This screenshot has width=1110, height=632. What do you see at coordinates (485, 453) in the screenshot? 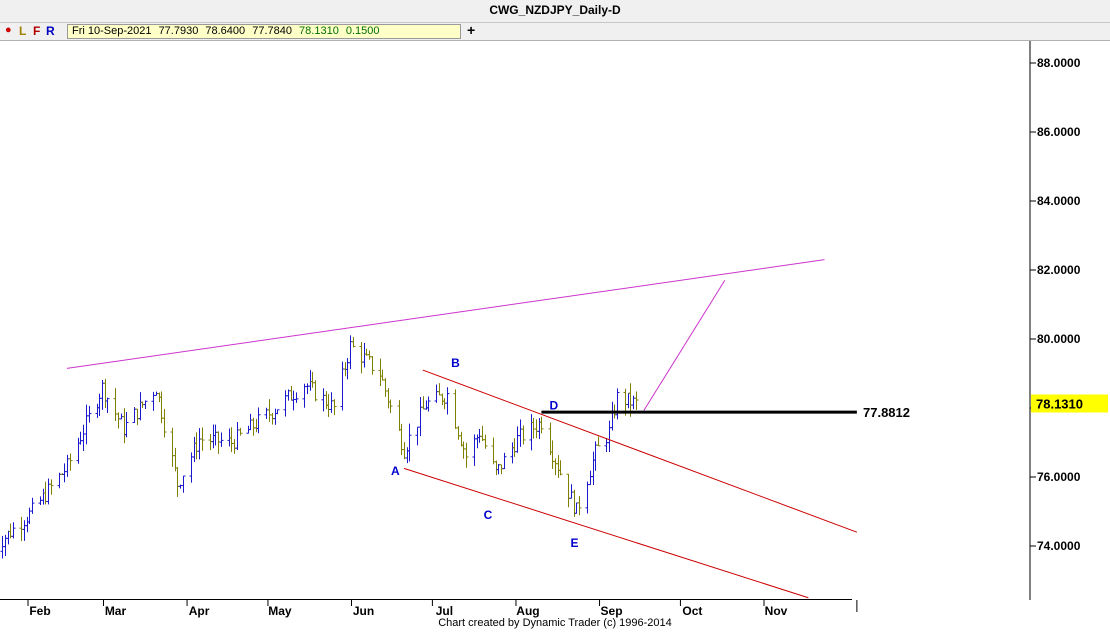
I see `wave-labels: A B C D E` at bounding box center [485, 453].